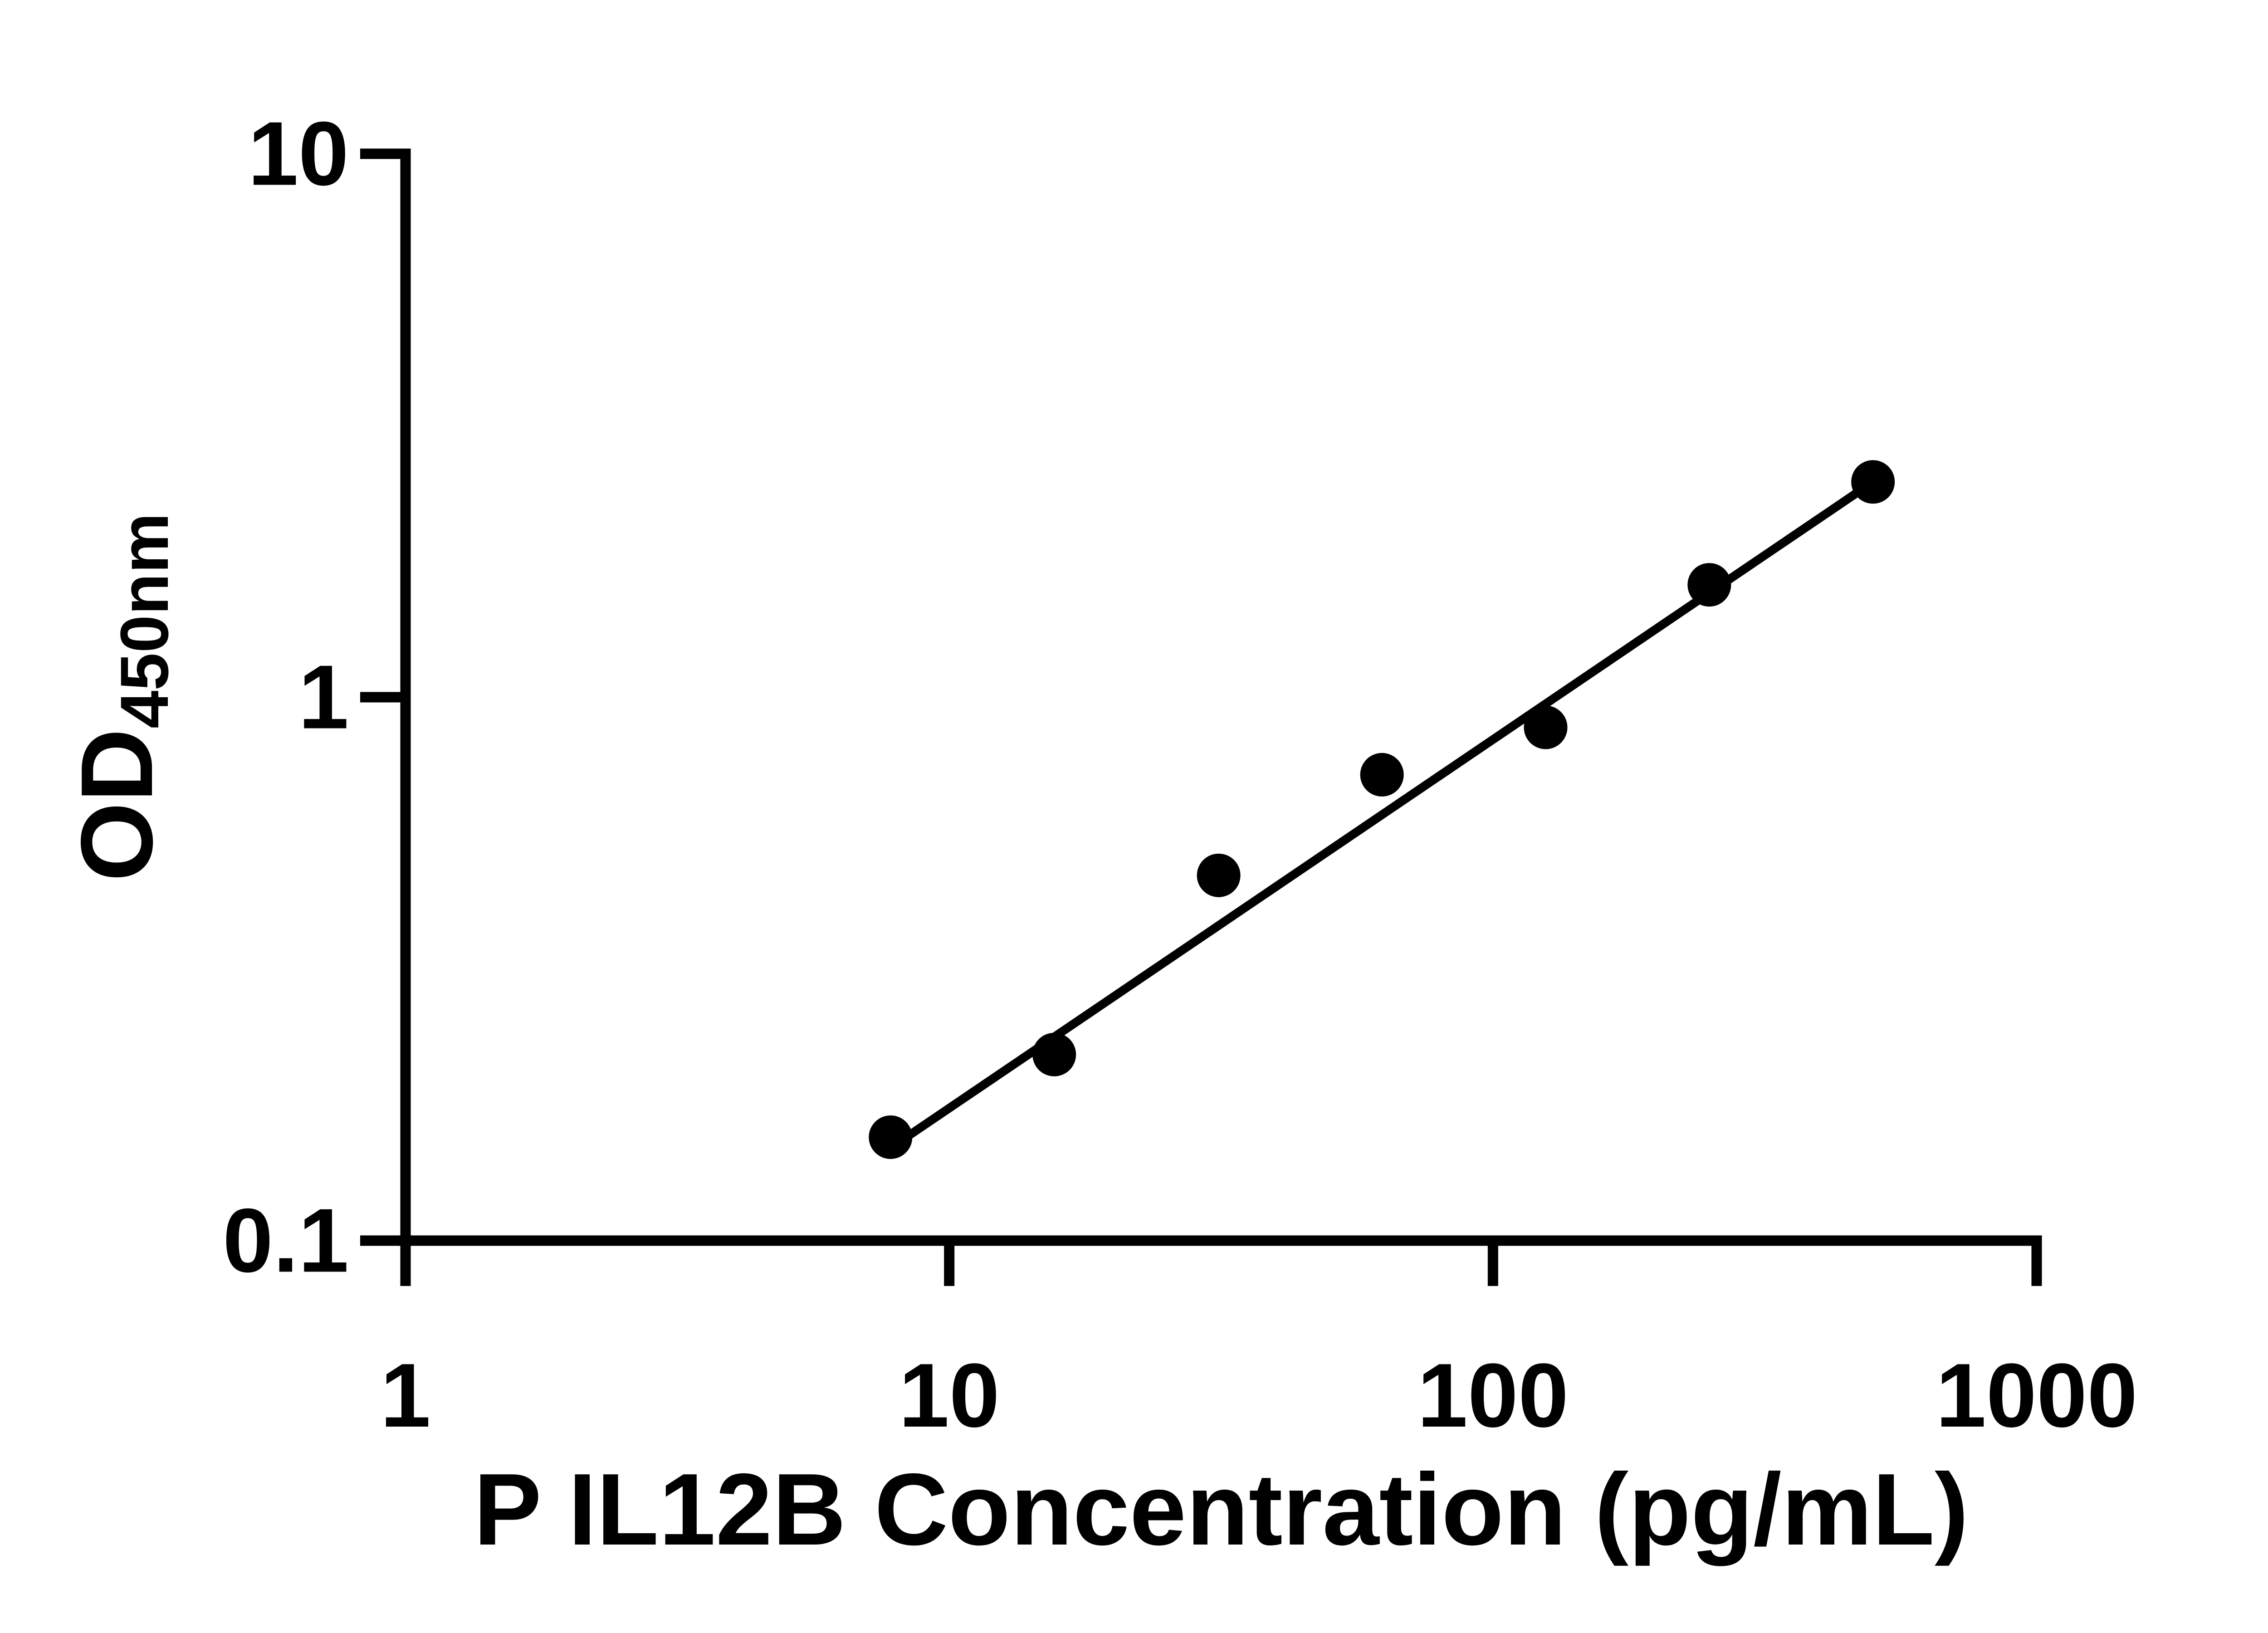 Image resolution: width=2268 pixels, height=1633 pixels. Describe the element at coordinates (405, 1395) in the screenshot. I see `x-tick-label: 1` at that location.